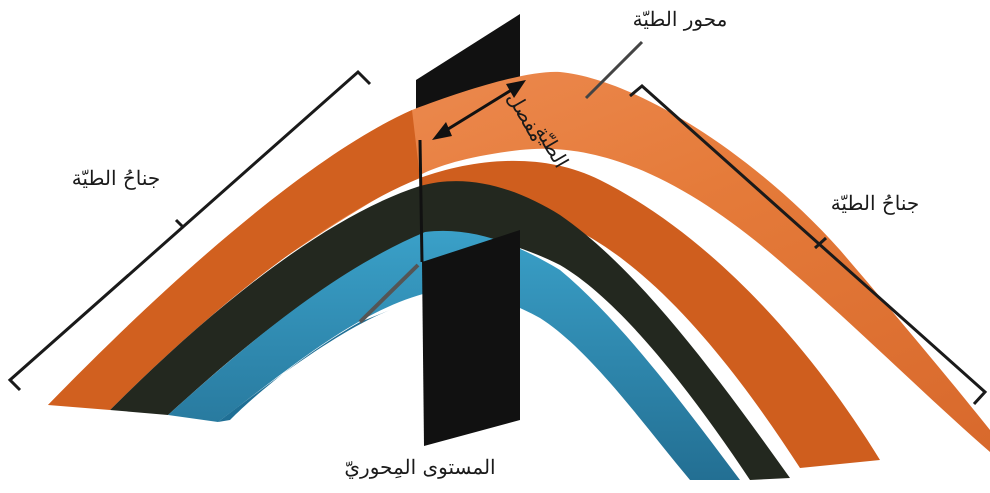 Image resolution: width=990 pixels, height=493 pixels. What do you see at coordinates (389, 293) in the screenshot?
I see `fold-axis-line-lower` at bounding box center [389, 293].